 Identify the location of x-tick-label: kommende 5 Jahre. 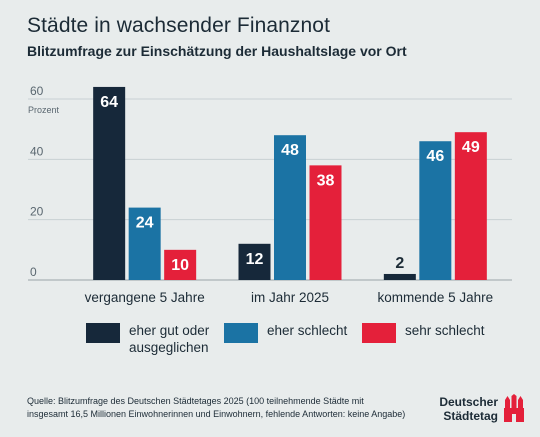
(436, 297).